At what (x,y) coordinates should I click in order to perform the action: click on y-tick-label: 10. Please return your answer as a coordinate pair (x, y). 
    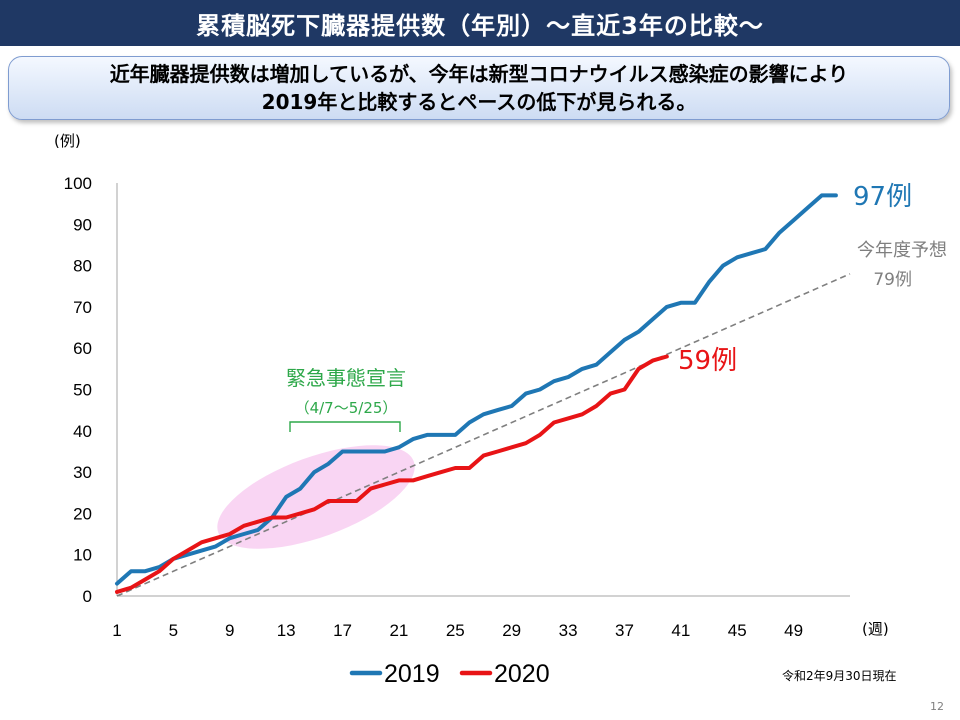
    Looking at the image, I should click on (82, 555).